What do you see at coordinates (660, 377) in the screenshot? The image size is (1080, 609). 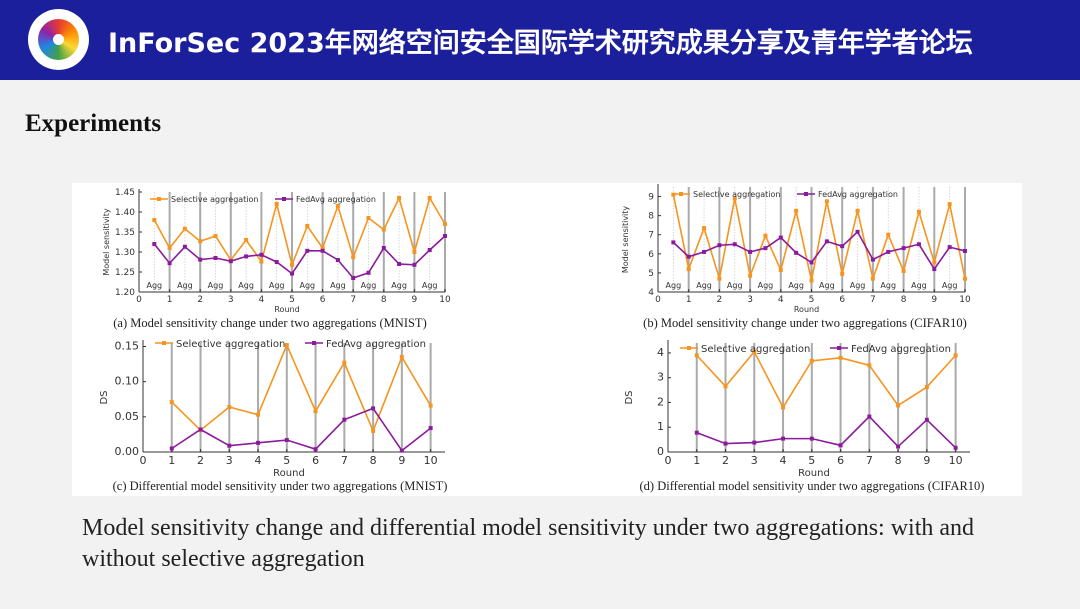 I see `y-tick-label: 3` at bounding box center [660, 377].